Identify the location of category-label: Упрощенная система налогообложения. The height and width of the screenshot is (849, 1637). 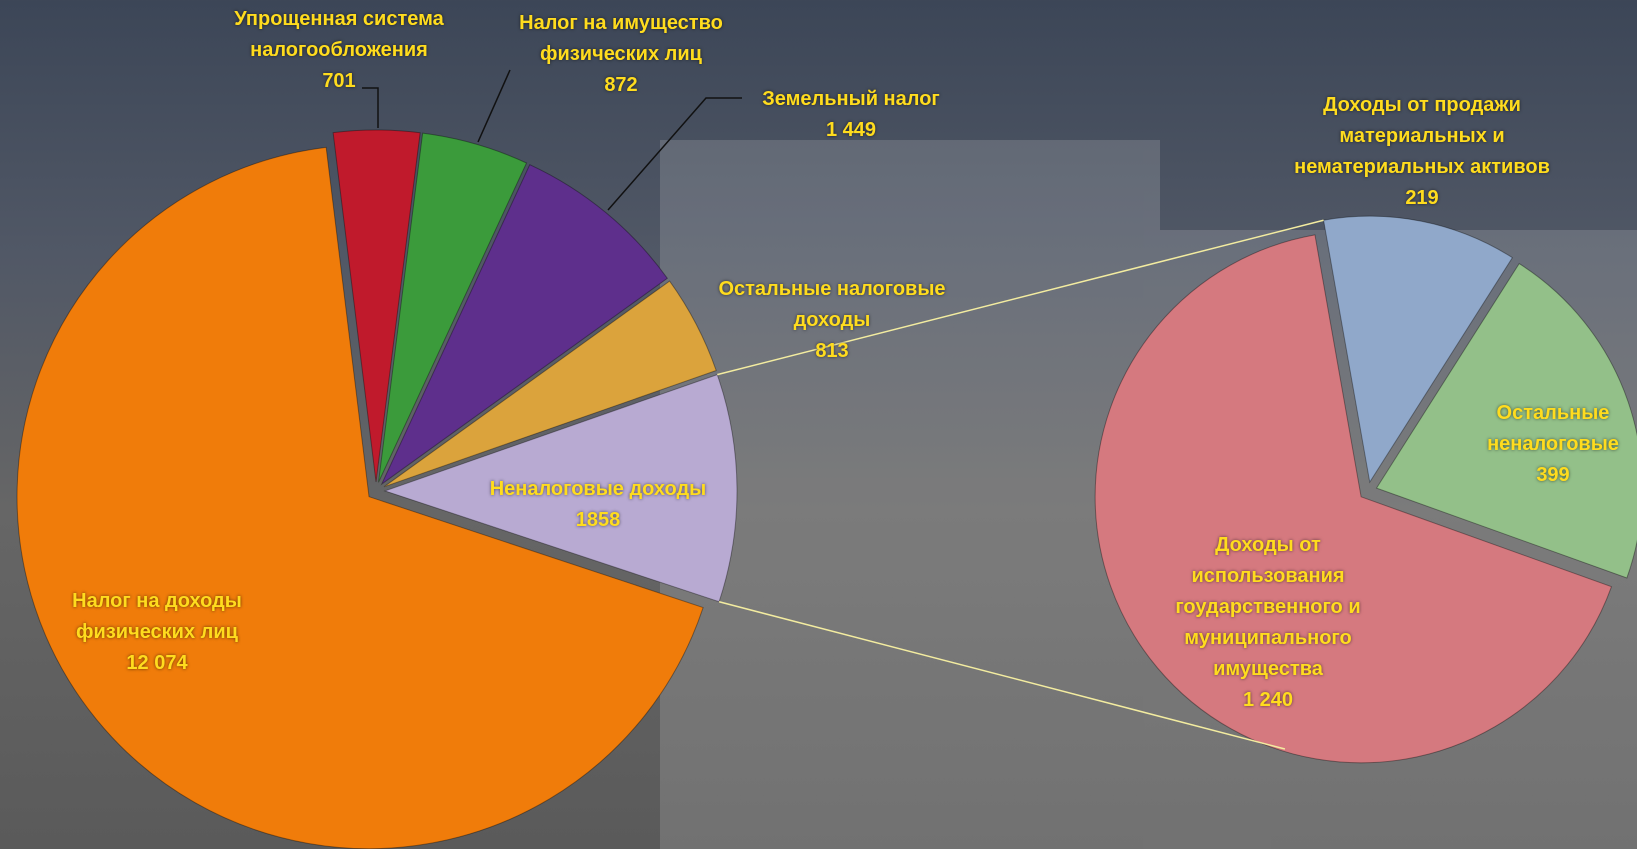
(339, 34).